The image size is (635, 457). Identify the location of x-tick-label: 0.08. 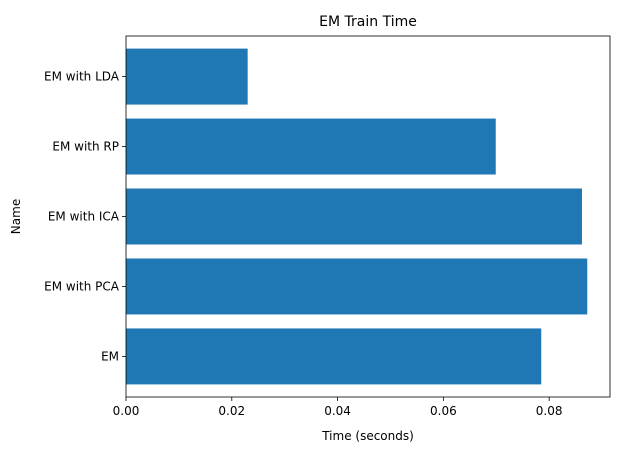
(549, 411).